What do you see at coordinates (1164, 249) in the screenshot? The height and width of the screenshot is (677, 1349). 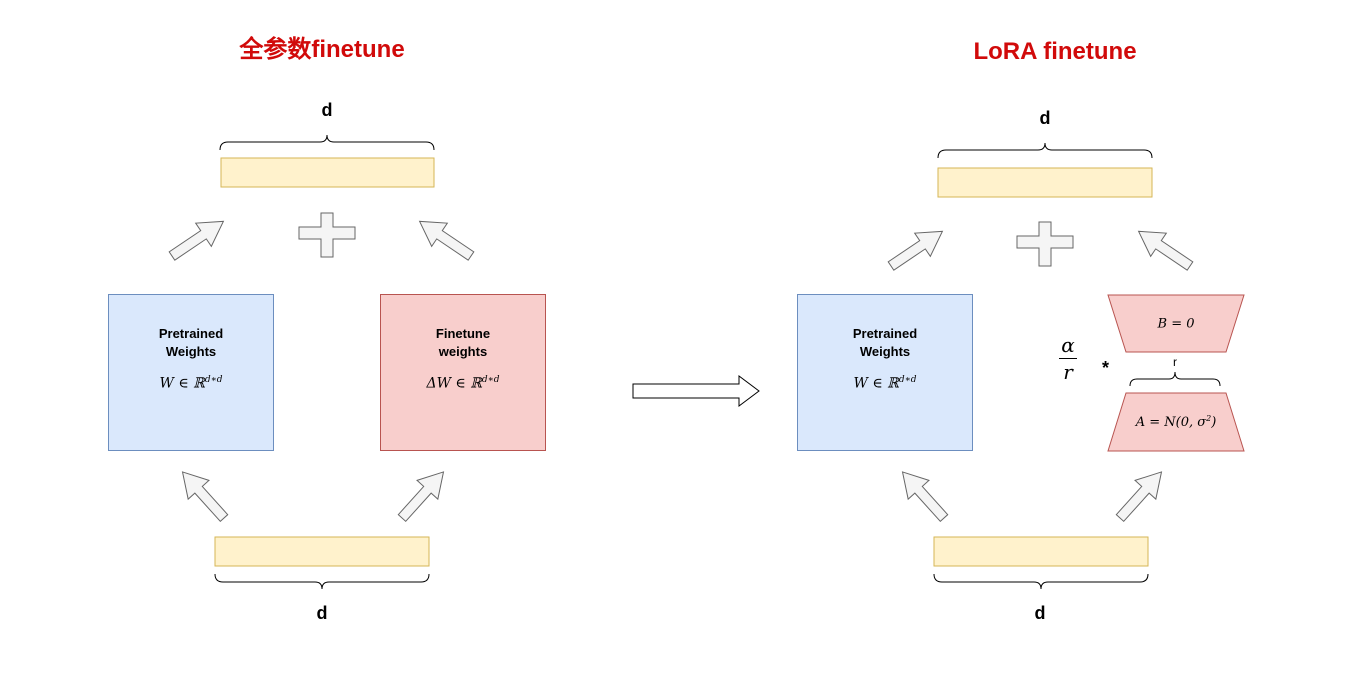 I see `right-lora-to-output-arrow` at bounding box center [1164, 249].